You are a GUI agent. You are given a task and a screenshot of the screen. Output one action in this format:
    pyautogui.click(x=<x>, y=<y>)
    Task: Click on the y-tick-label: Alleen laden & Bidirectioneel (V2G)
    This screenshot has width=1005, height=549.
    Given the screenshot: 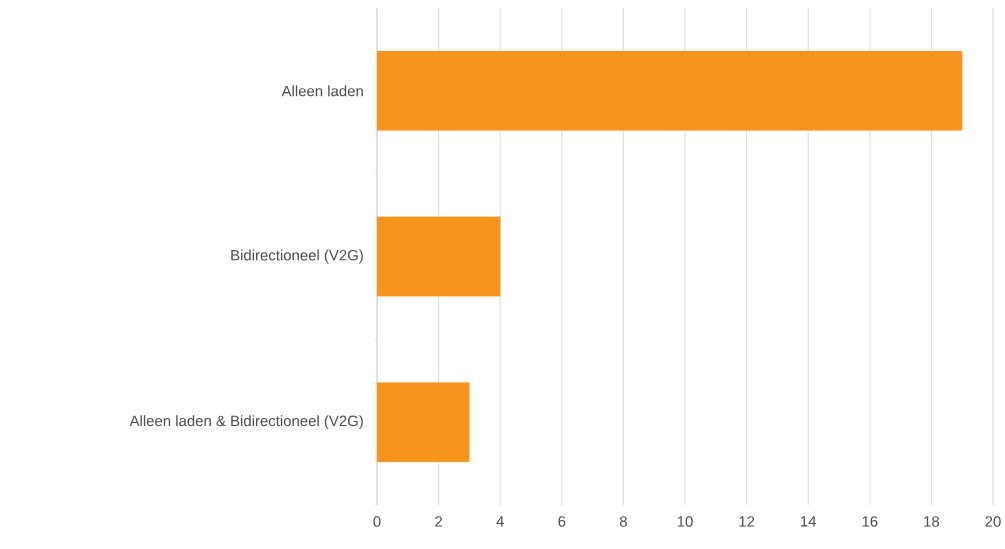 What is the action you would take?
    pyautogui.click(x=246, y=422)
    